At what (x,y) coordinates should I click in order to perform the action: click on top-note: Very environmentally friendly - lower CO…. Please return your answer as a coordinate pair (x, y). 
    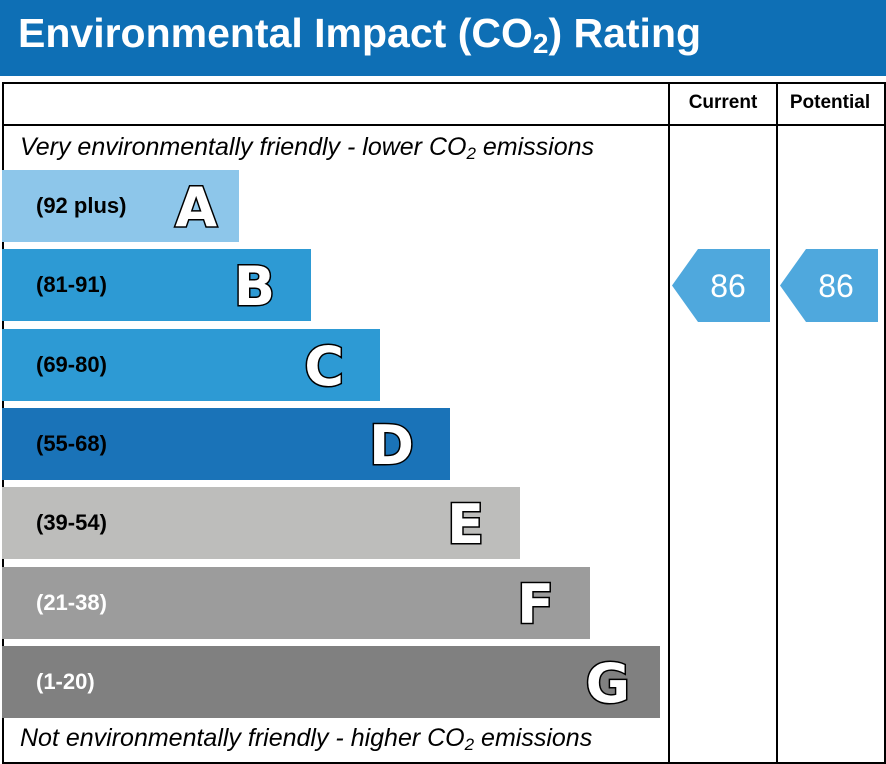
    Looking at the image, I should click on (307, 148).